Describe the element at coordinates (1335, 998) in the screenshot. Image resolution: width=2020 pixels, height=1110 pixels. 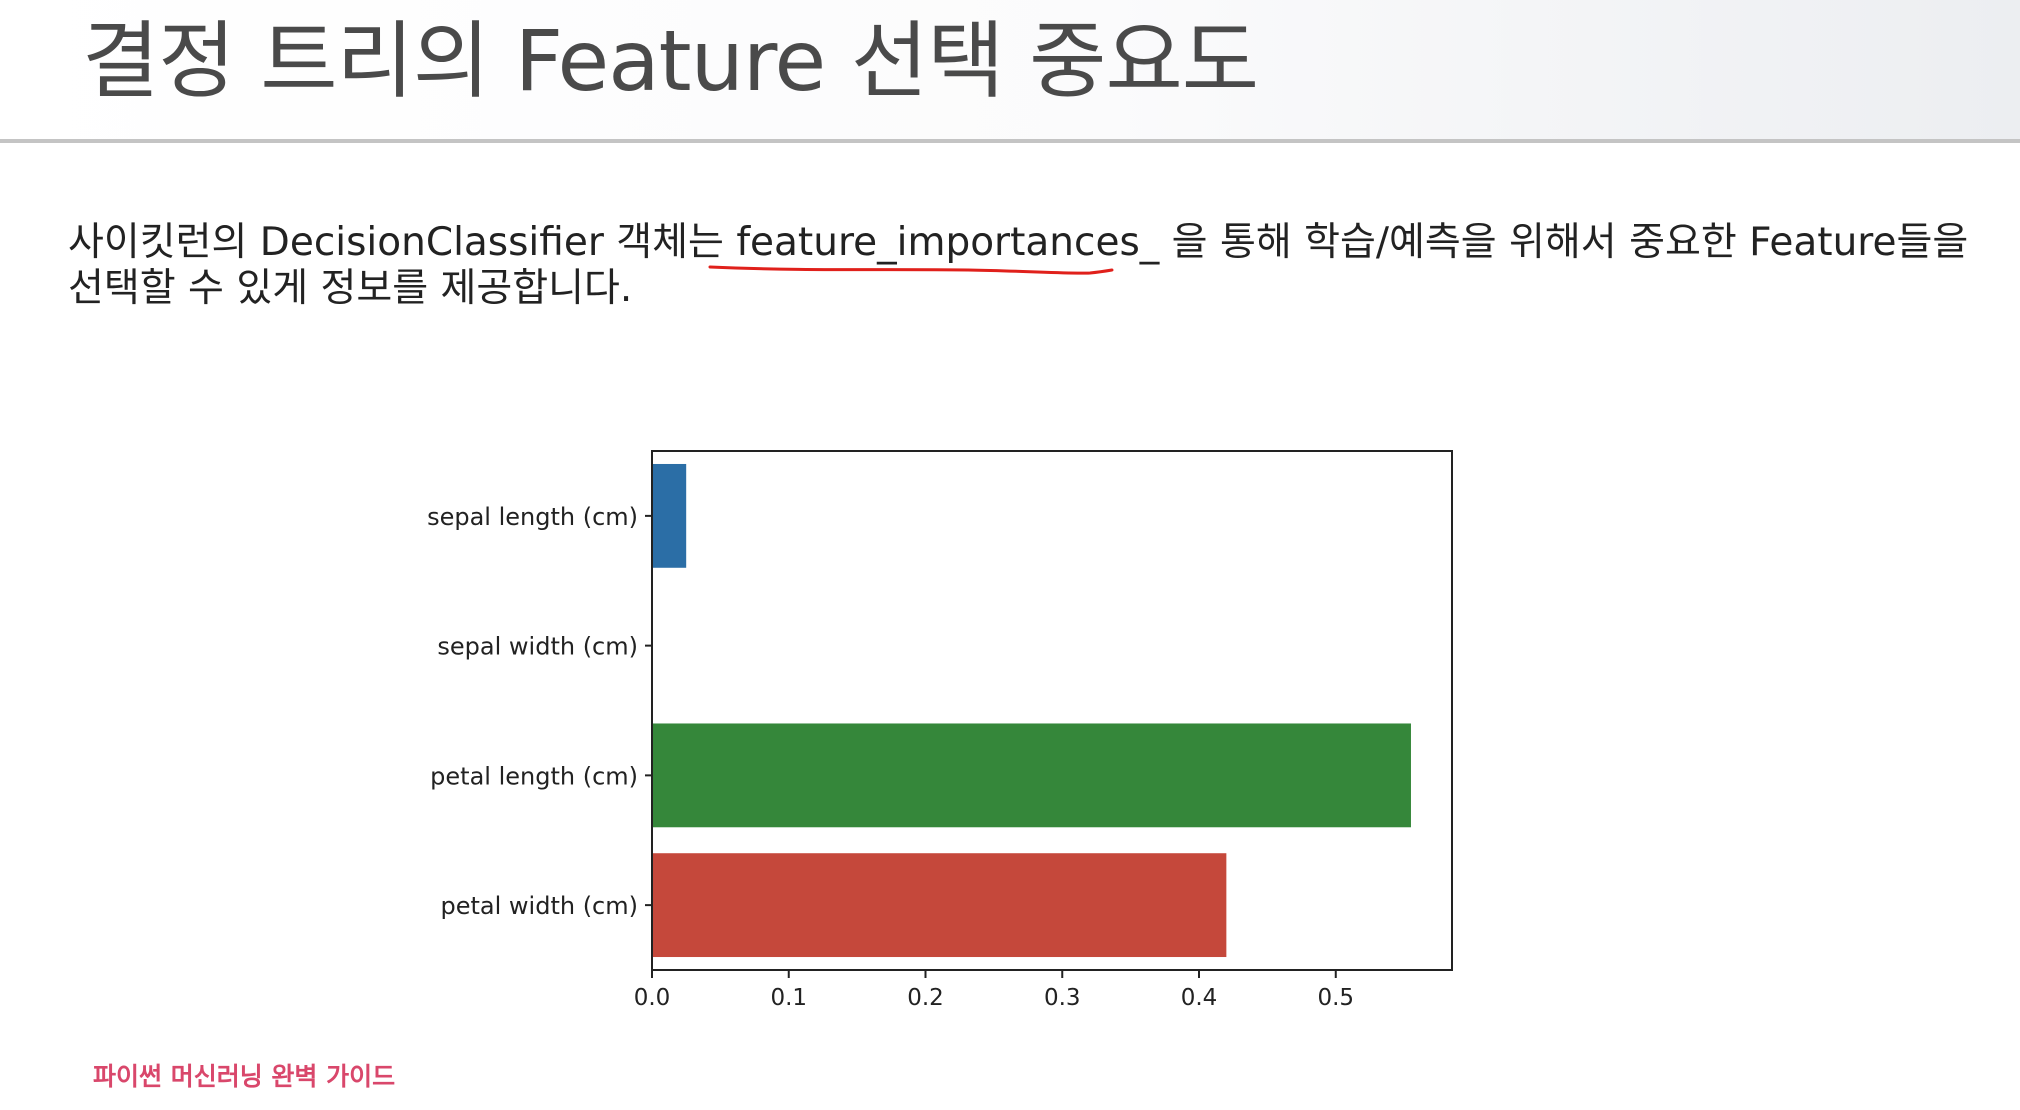
I see `x-tick-label: 0.5` at that location.